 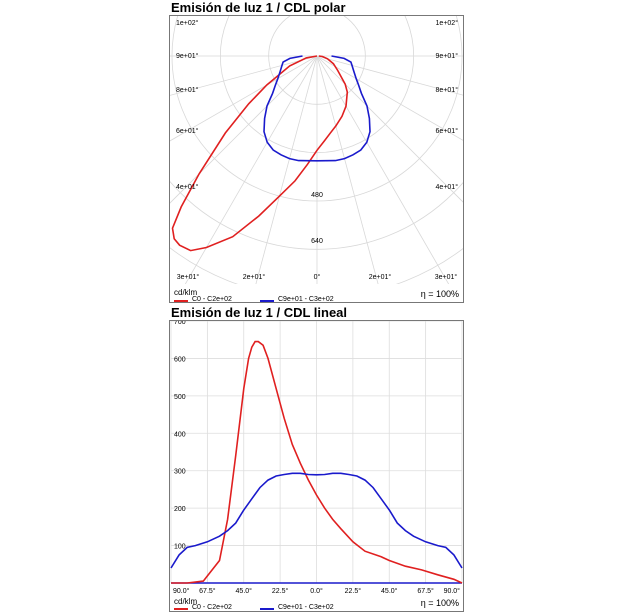 I want to click on linear-y-tick-label: 500, so click(x=180, y=397).